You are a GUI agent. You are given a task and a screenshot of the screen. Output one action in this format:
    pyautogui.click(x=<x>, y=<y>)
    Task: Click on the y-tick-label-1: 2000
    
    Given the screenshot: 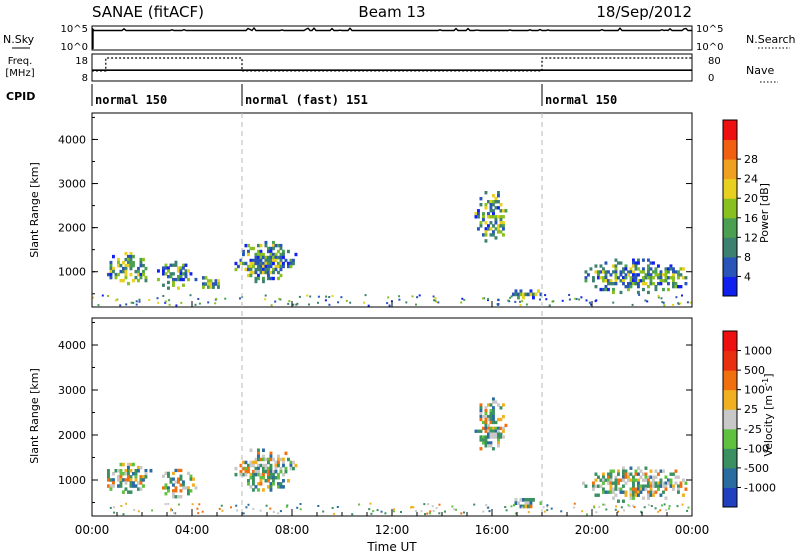 What is the action you would take?
    pyautogui.click(x=72, y=228)
    